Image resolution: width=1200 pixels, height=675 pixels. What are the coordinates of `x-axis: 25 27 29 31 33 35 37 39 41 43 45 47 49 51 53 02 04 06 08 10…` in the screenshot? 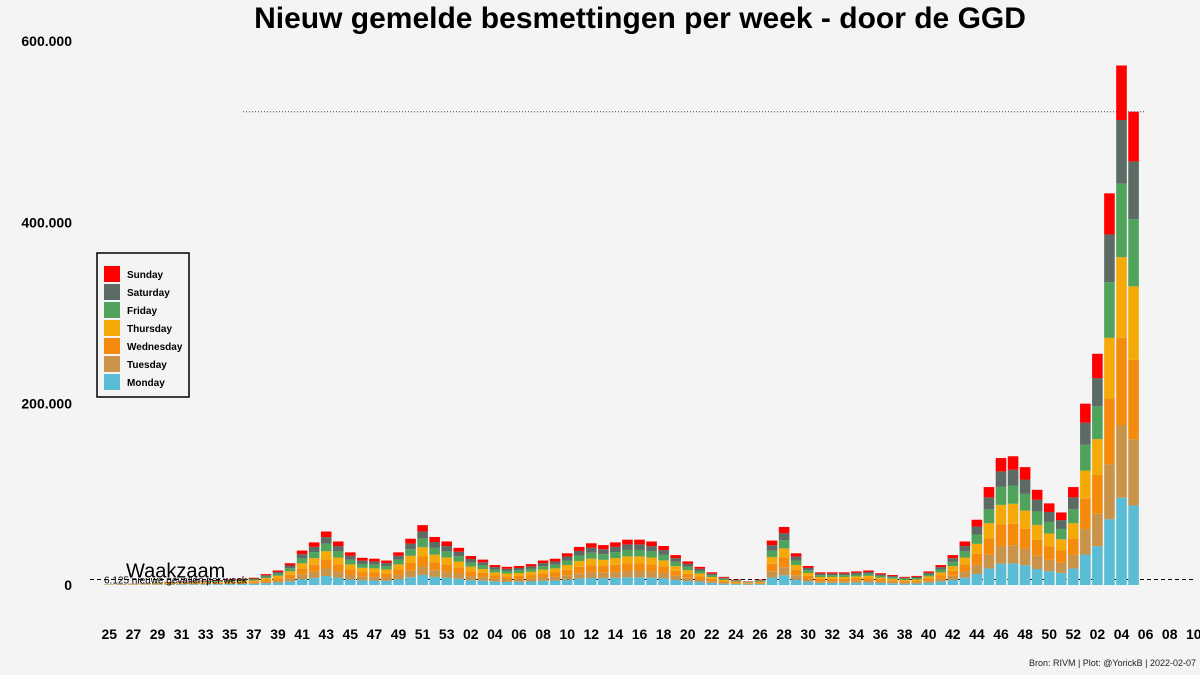 It's located at (651, 634).